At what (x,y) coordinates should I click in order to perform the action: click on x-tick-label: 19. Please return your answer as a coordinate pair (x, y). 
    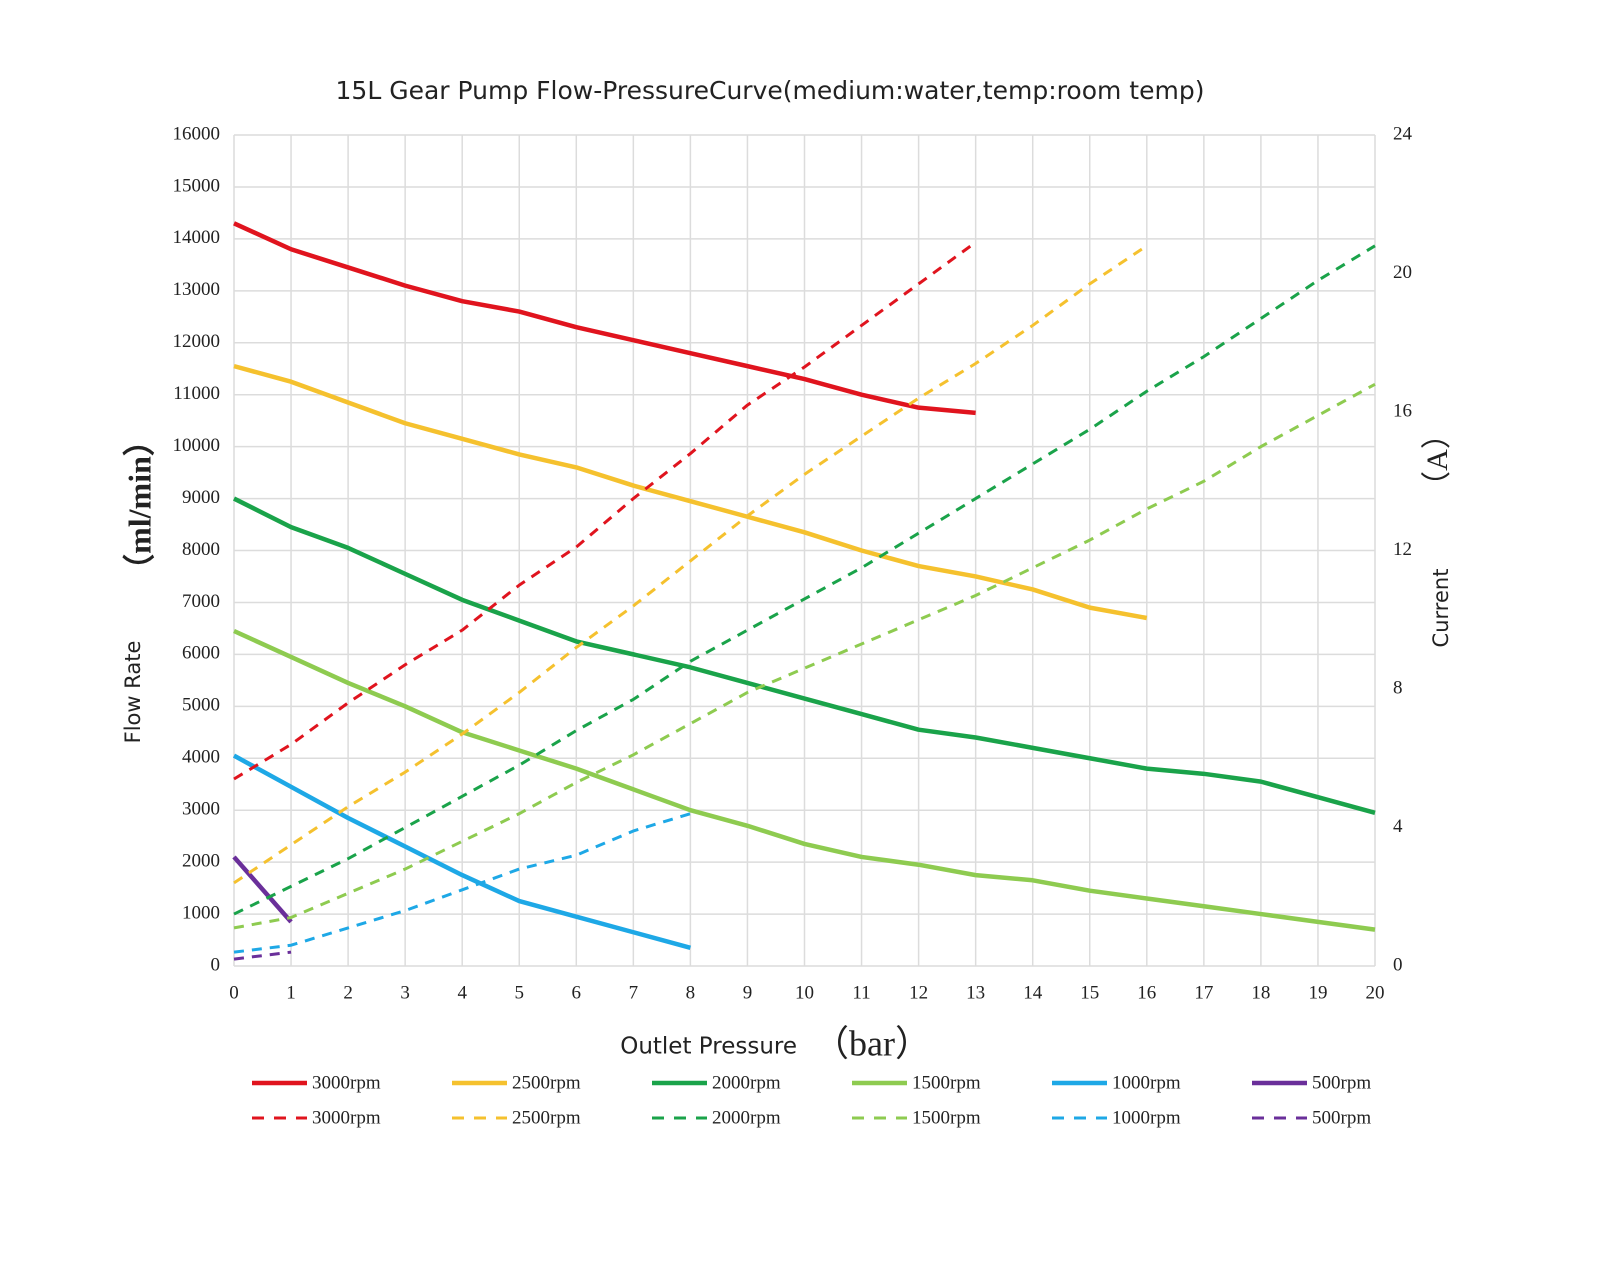
    Looking at the image, I should click on (1317, 992).